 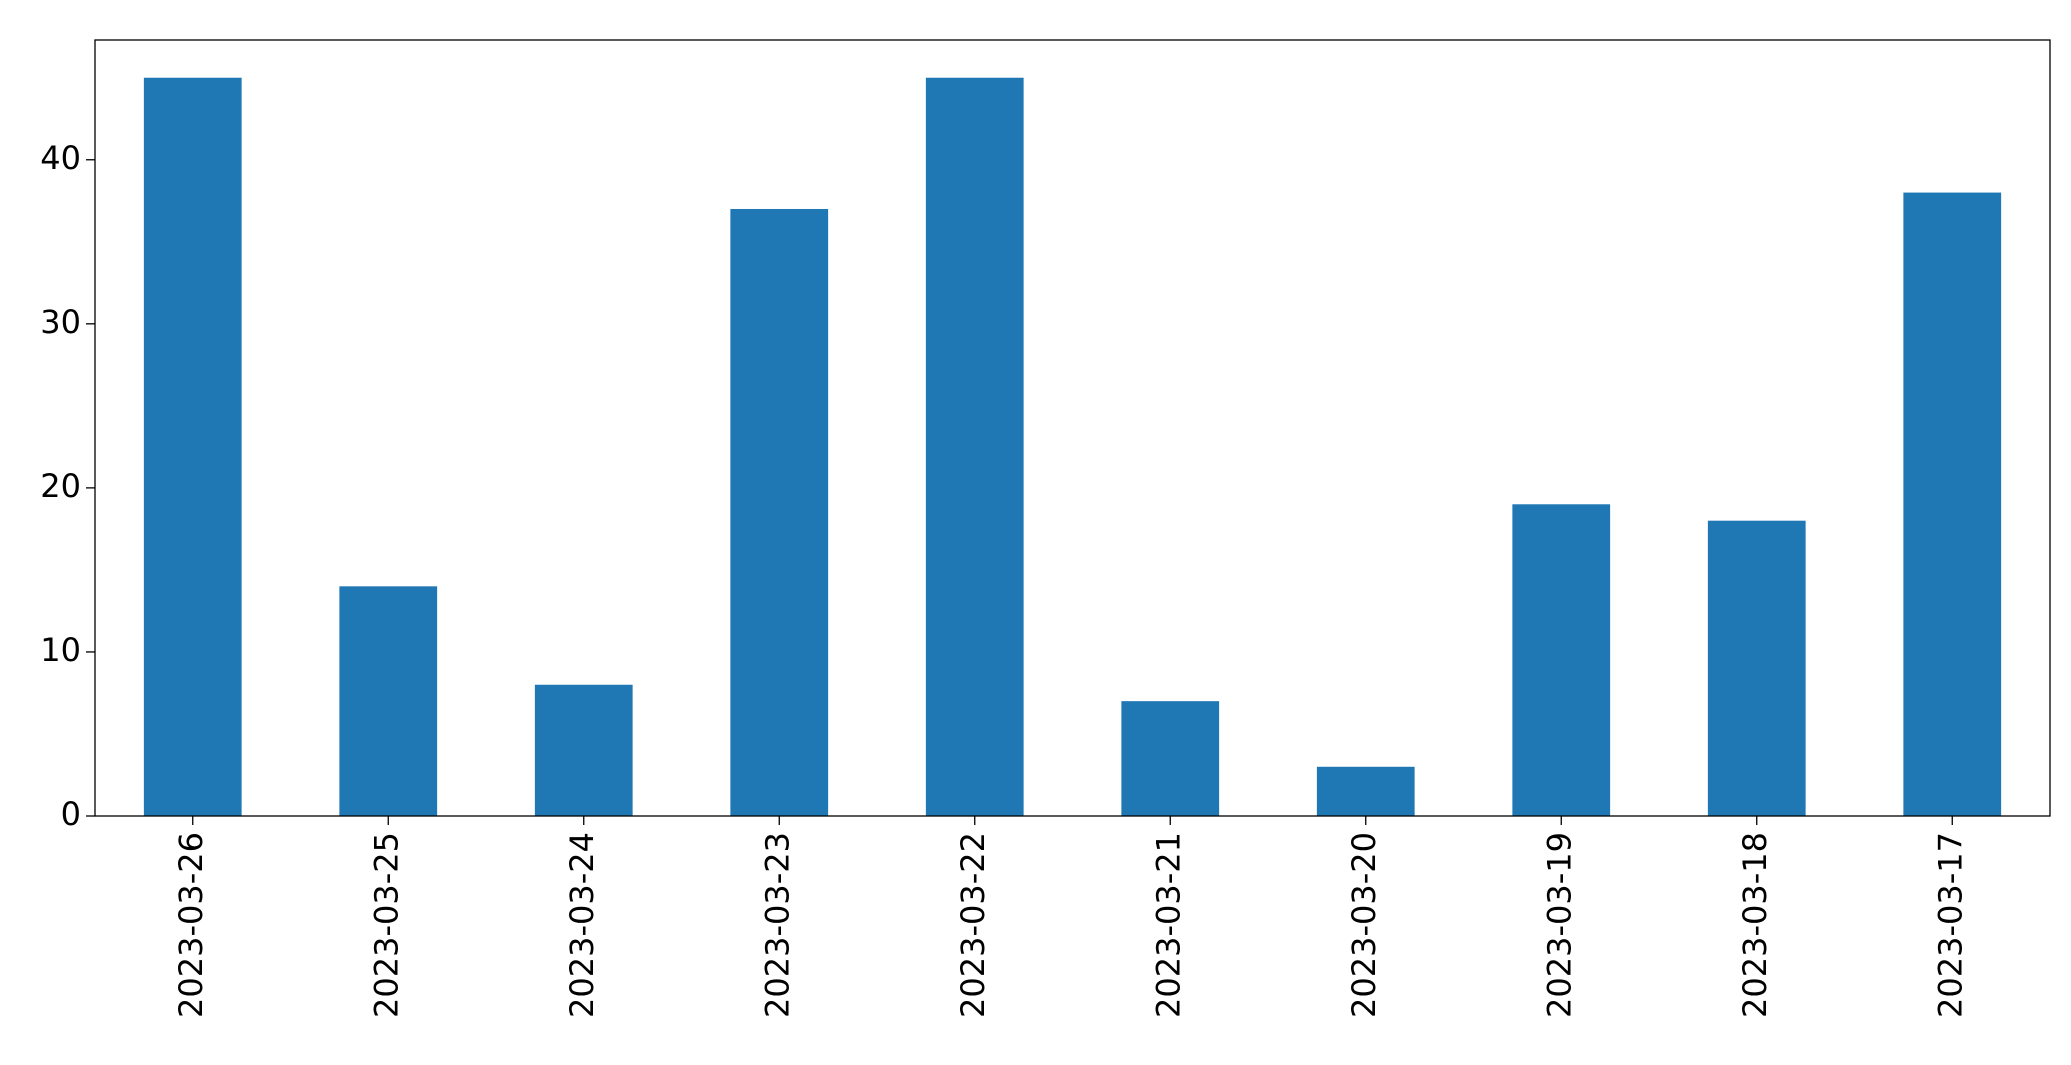 I want to click on x-tick-label: 2023-03-17, so click(x=1950, y=925).